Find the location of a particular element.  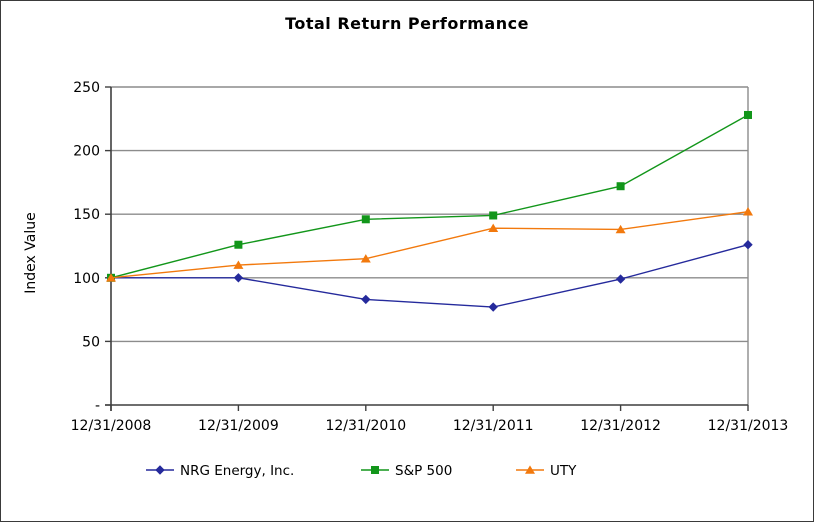

x-tick-label: 12/31/2008 is located at coordinates (111, 426).